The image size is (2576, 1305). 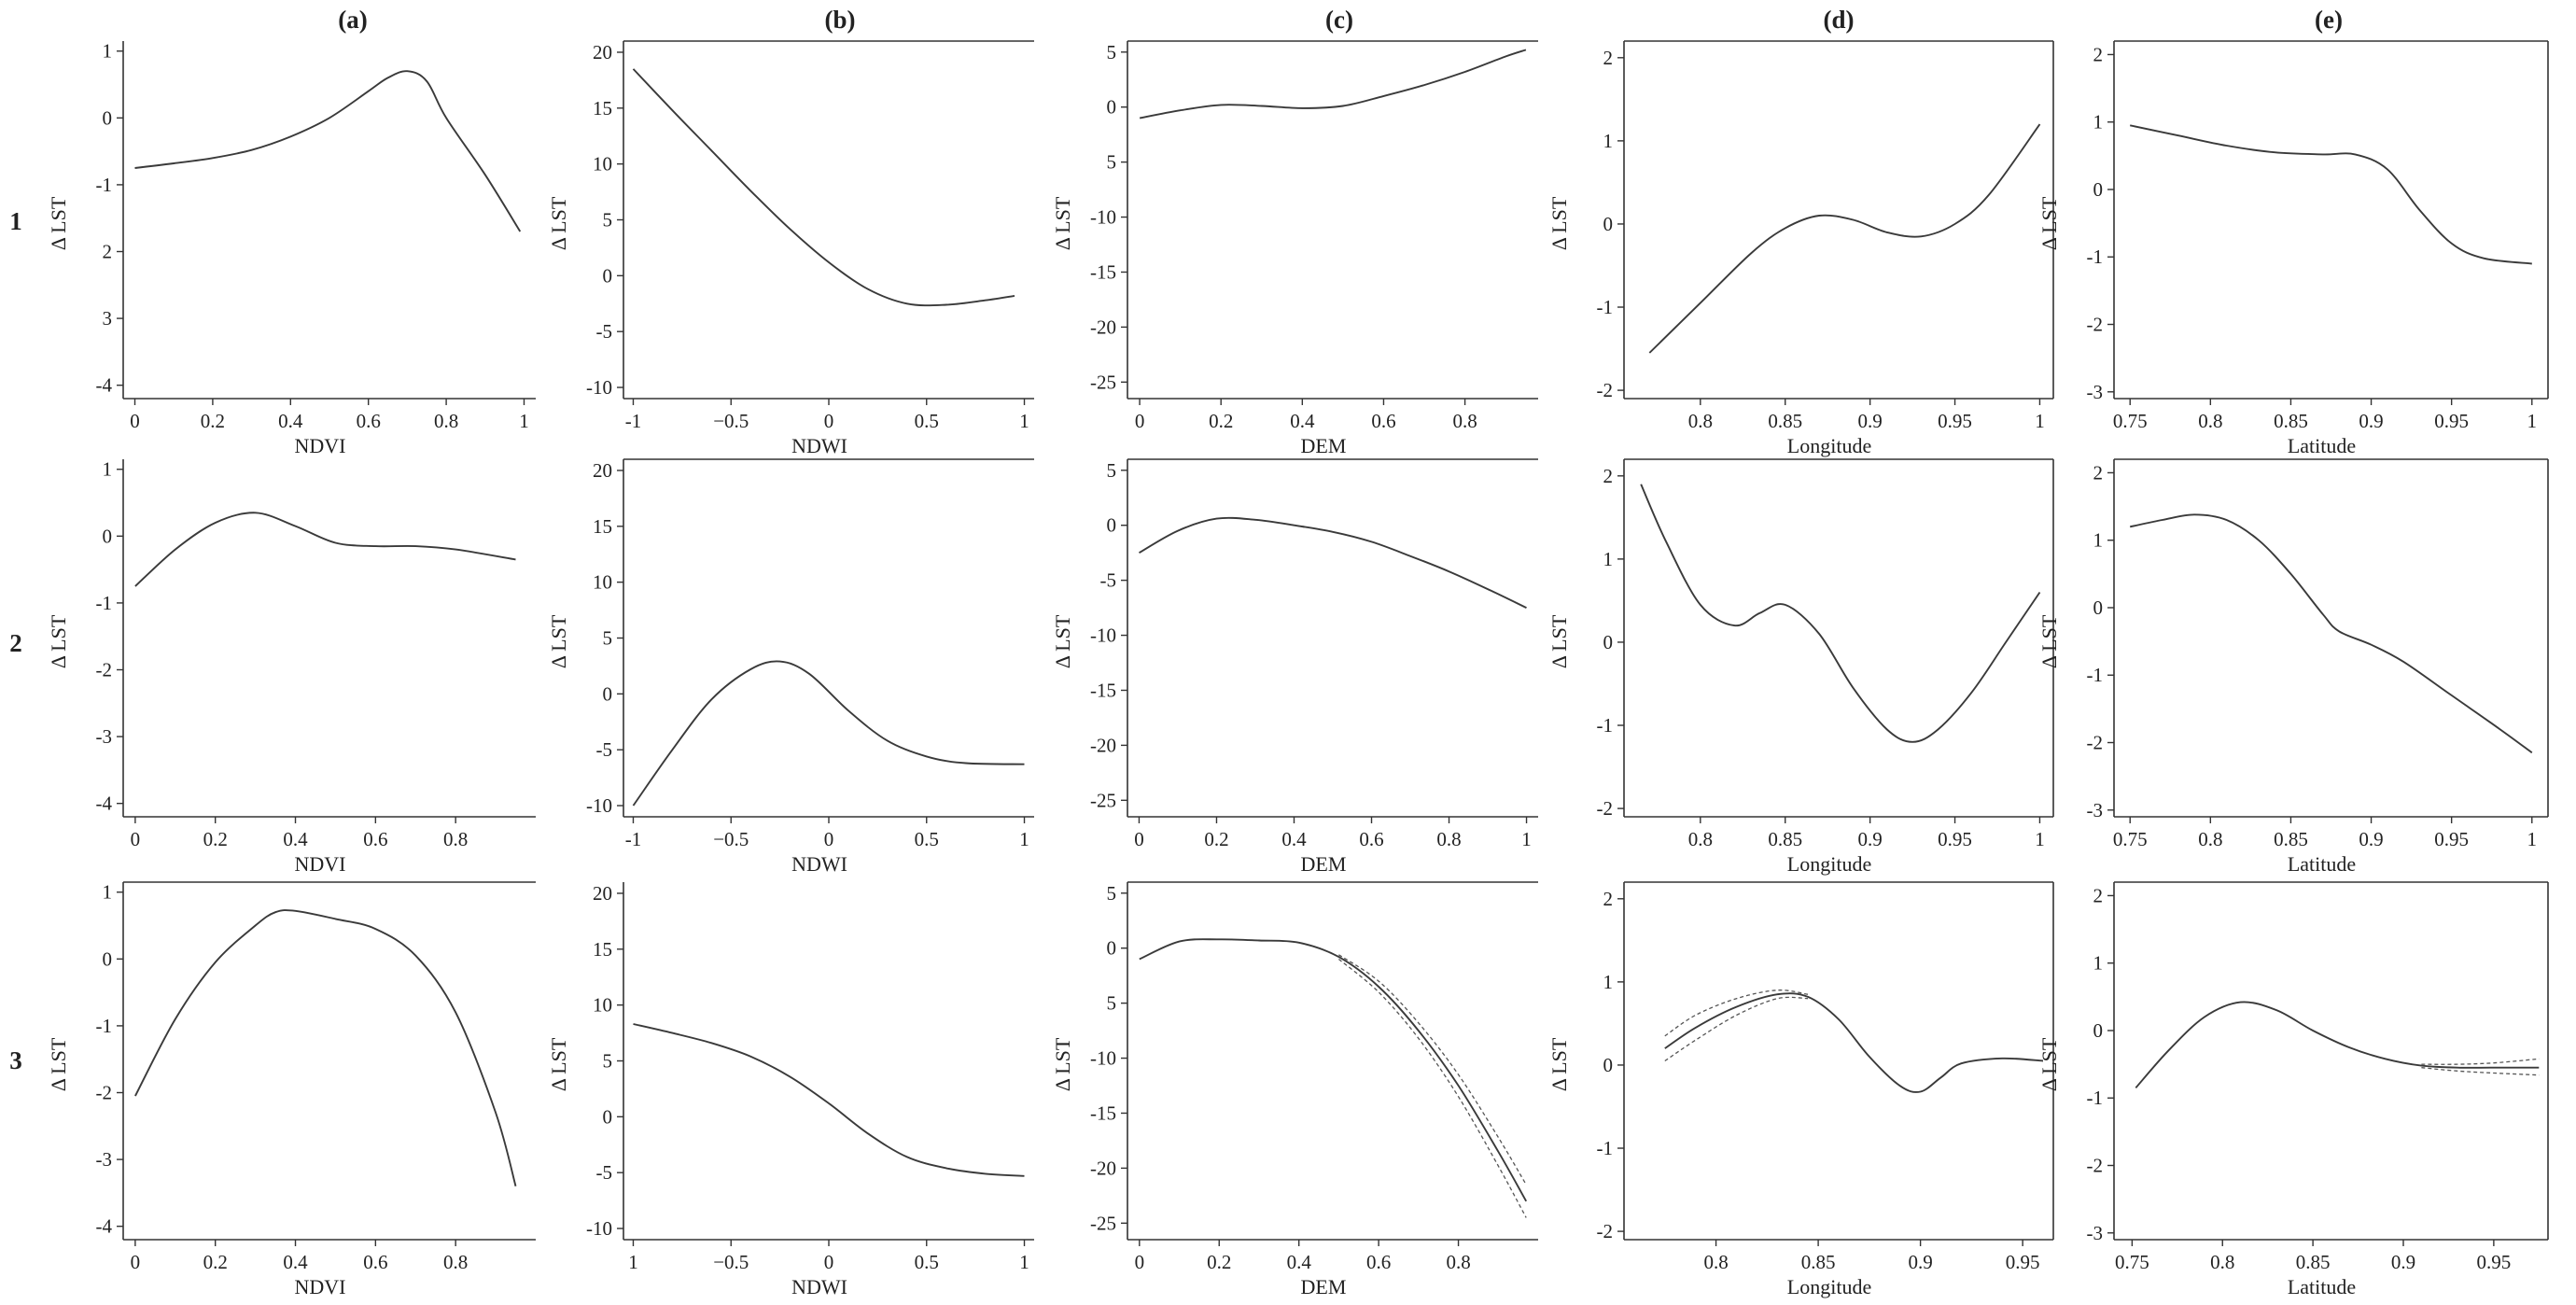 What do you see at coordinates (1294, 248) in the screenshot?
I see `panel-1c: 5 0 5 -10 -15 -20 -25 0 0.2 0.4 0.6 0.8 DEM Δ LST` at bounding box center [1294, 248].